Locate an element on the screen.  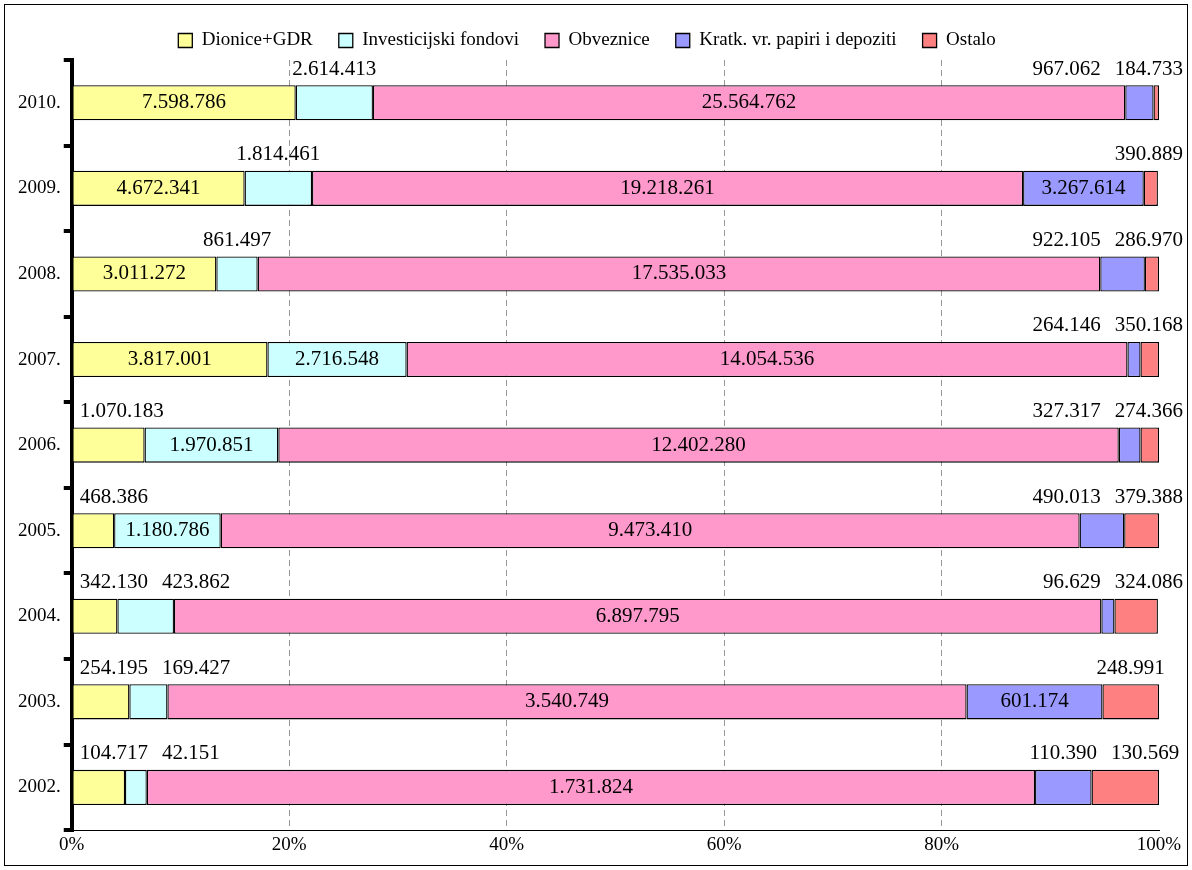
x-tick-label: 40% is located at coordinates (507, 843).